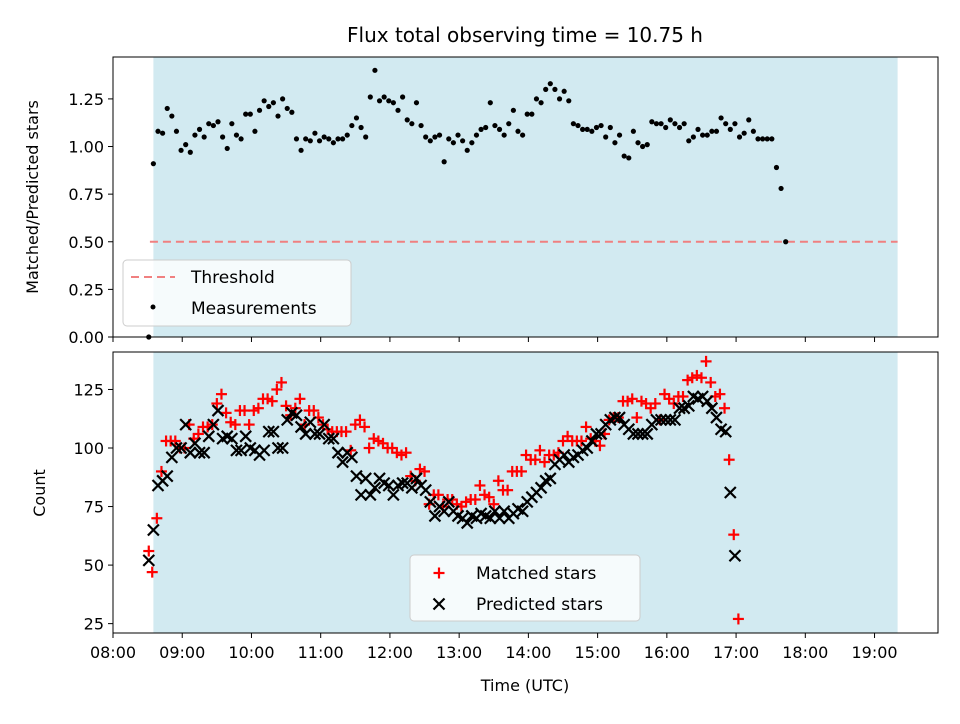  What do you see at coordinates (251, 652) in the screenshot?
I see `x-tick-label-2: 10:00` at bounding box center [251, 652].